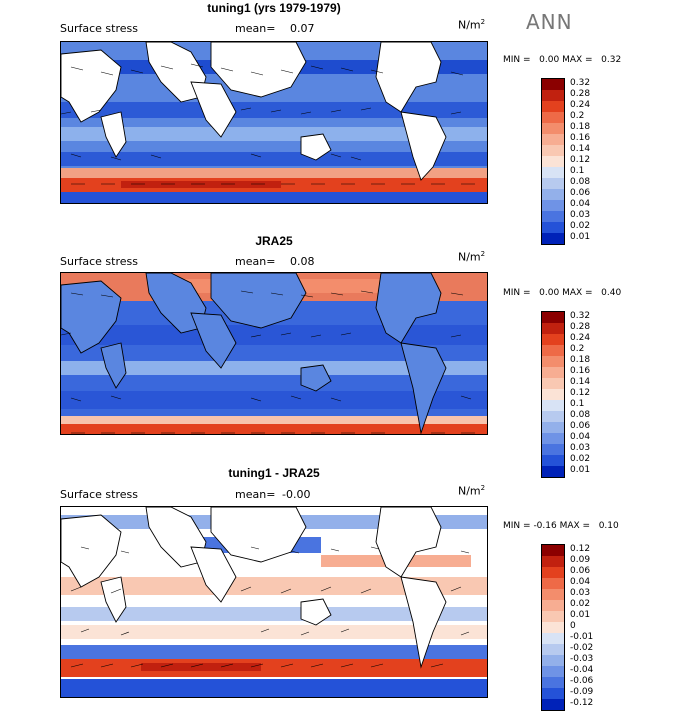 This screenshot has height=711, width=700. Describe the element at coordinates (99, 494) in the screenshot. I see `panel-3-field-label: Surface stress` at that location.